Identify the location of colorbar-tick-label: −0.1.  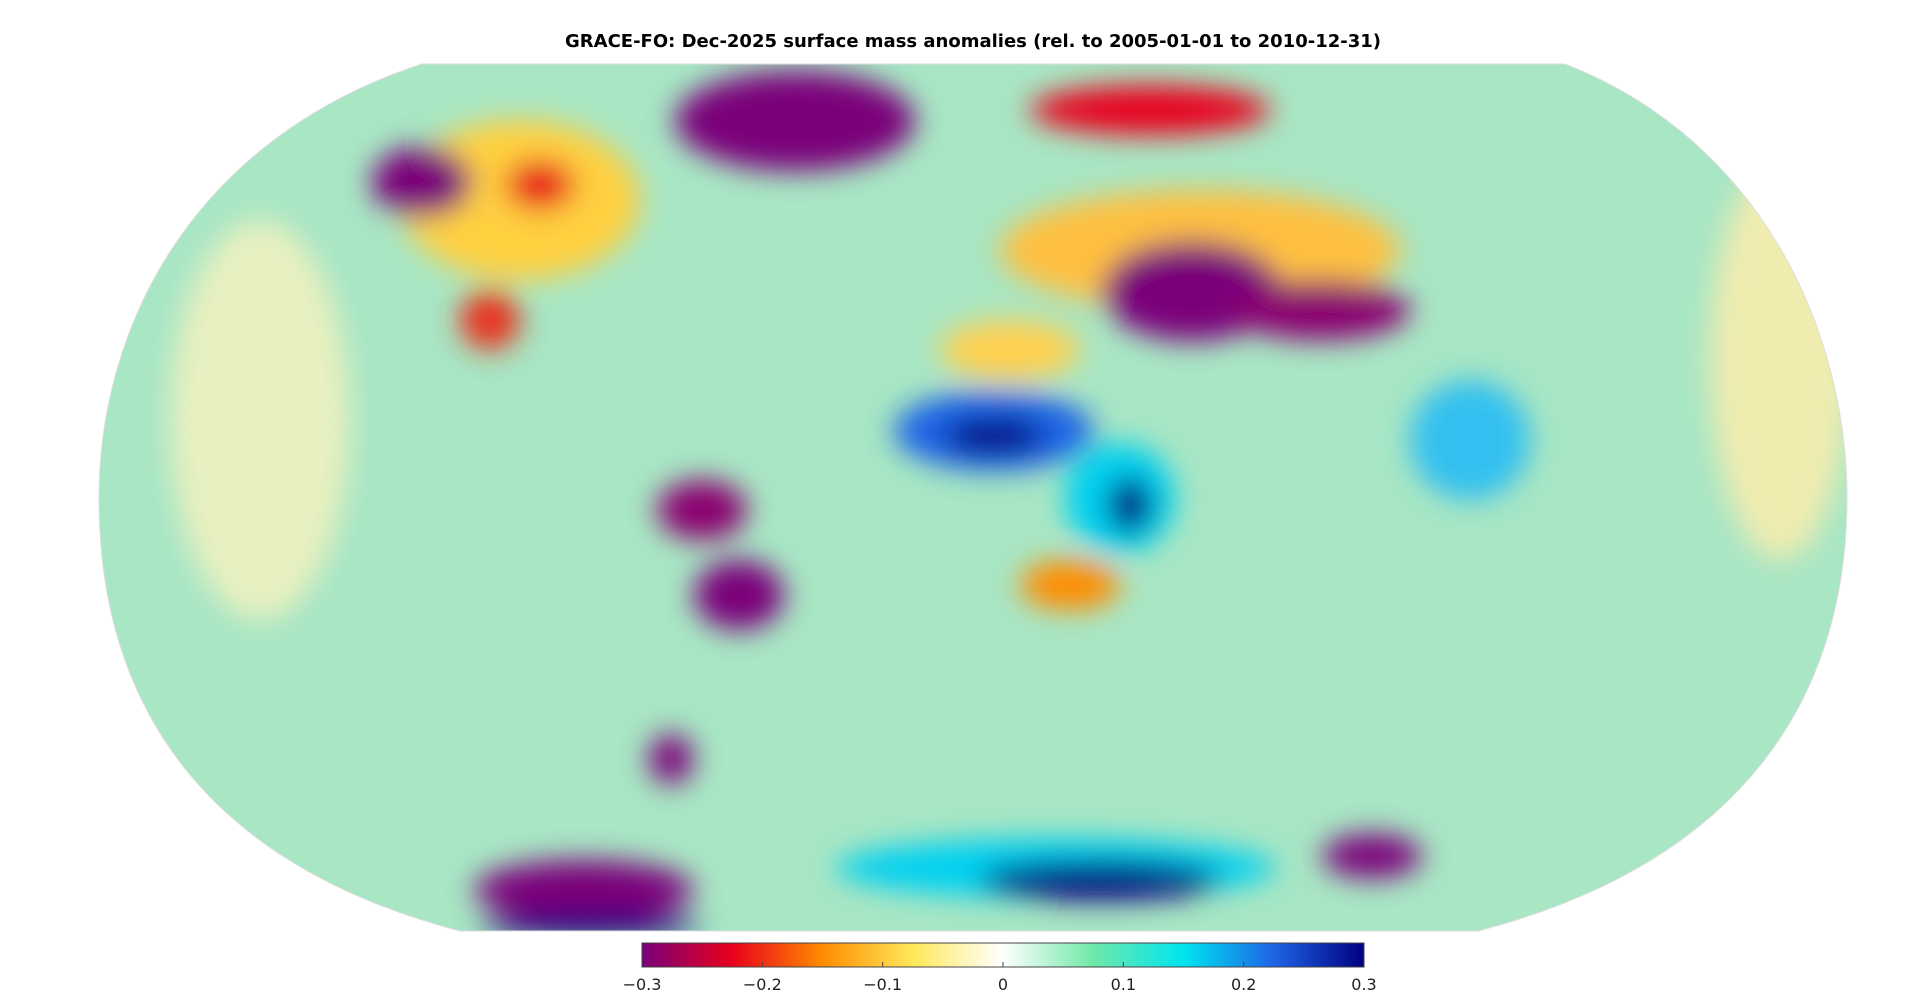
(882, 984).